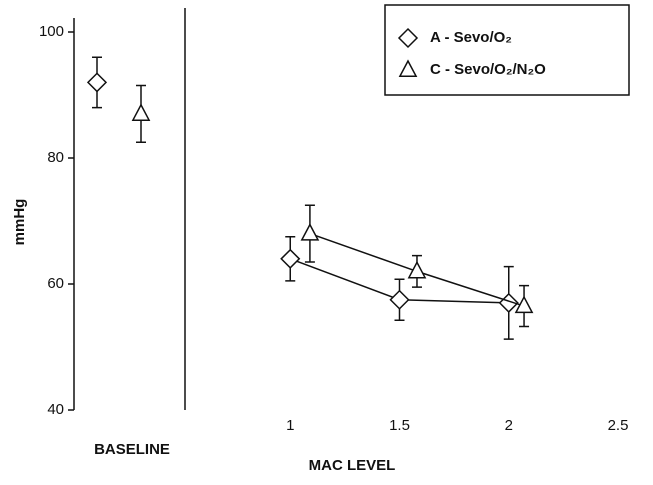 The width and height of the screenshot is (653, 485). I want to click on y-tick-label: 40, so click(55, 409).